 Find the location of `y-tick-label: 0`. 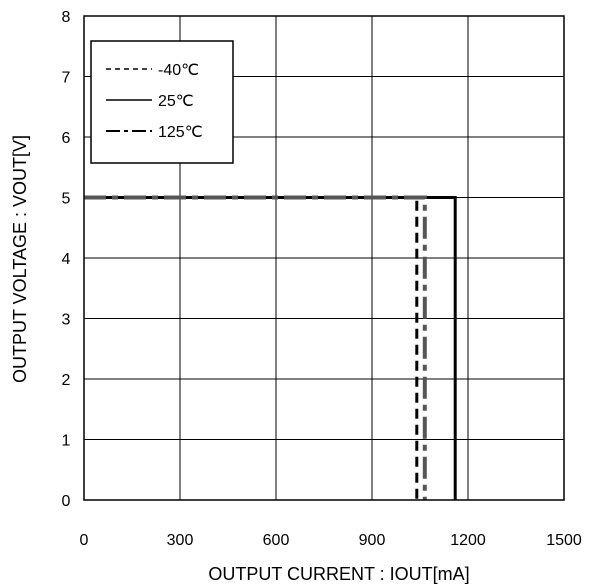

y-tick-label: 0 is located at coordinates (66, 501).